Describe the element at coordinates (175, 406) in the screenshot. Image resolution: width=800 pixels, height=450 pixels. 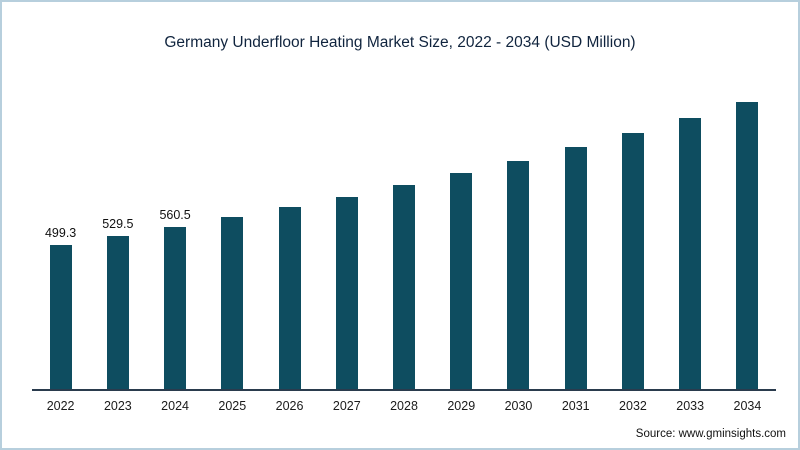
I see `x-tick-label: 2024` at that location.